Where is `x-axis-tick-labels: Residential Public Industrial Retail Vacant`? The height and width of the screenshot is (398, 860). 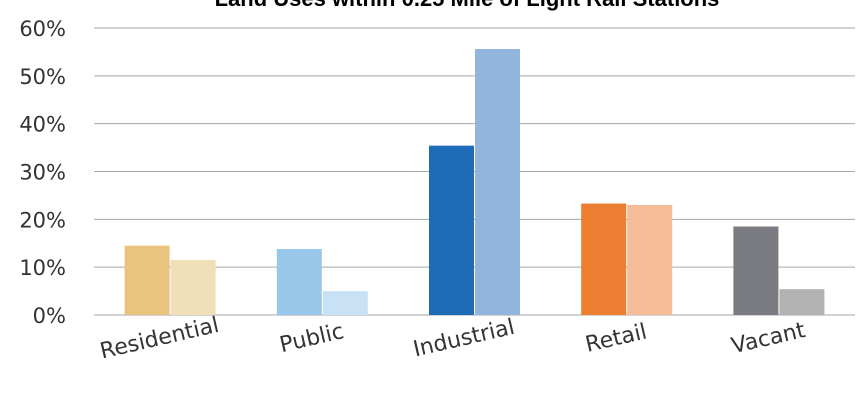
x-axis-tick-labels: Residential Public Industrial Retail Vacant is located at coordinates (453, 339).